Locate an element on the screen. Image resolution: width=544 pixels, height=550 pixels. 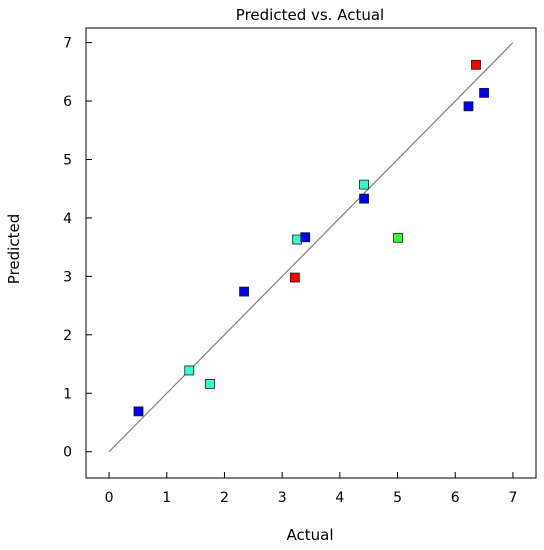
x-tick-label: 6 is located at coordinates (455, 498).